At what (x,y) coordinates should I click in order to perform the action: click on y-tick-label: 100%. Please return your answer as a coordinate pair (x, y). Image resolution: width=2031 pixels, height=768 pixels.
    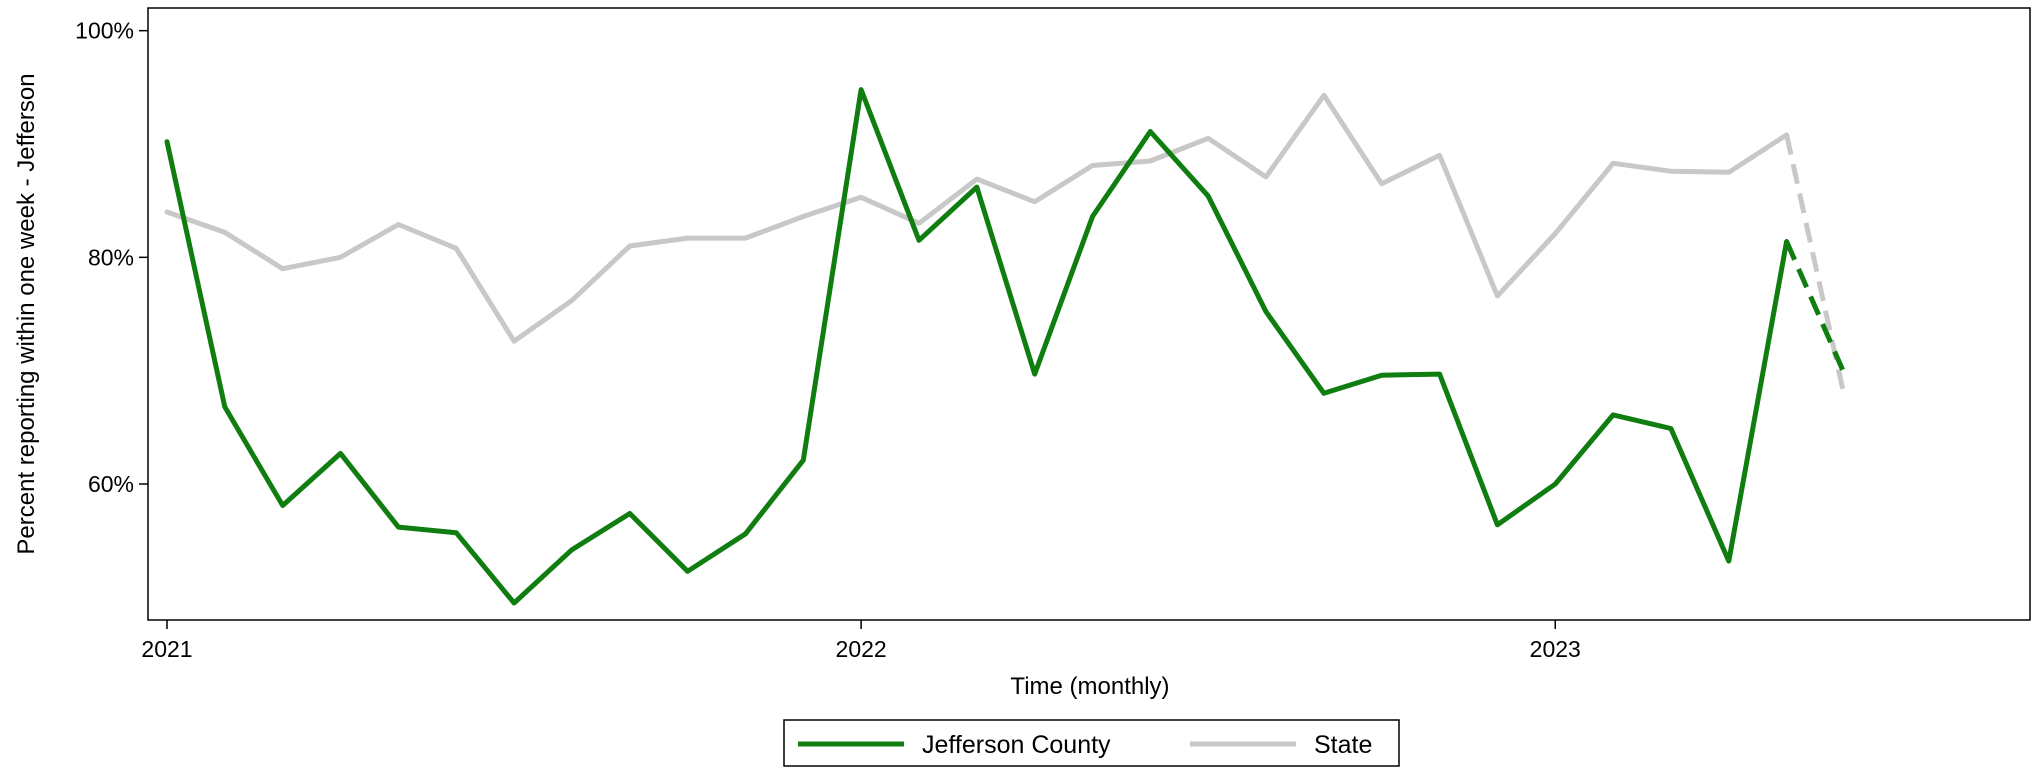
    Looking at the image, I should click on (104, 31).